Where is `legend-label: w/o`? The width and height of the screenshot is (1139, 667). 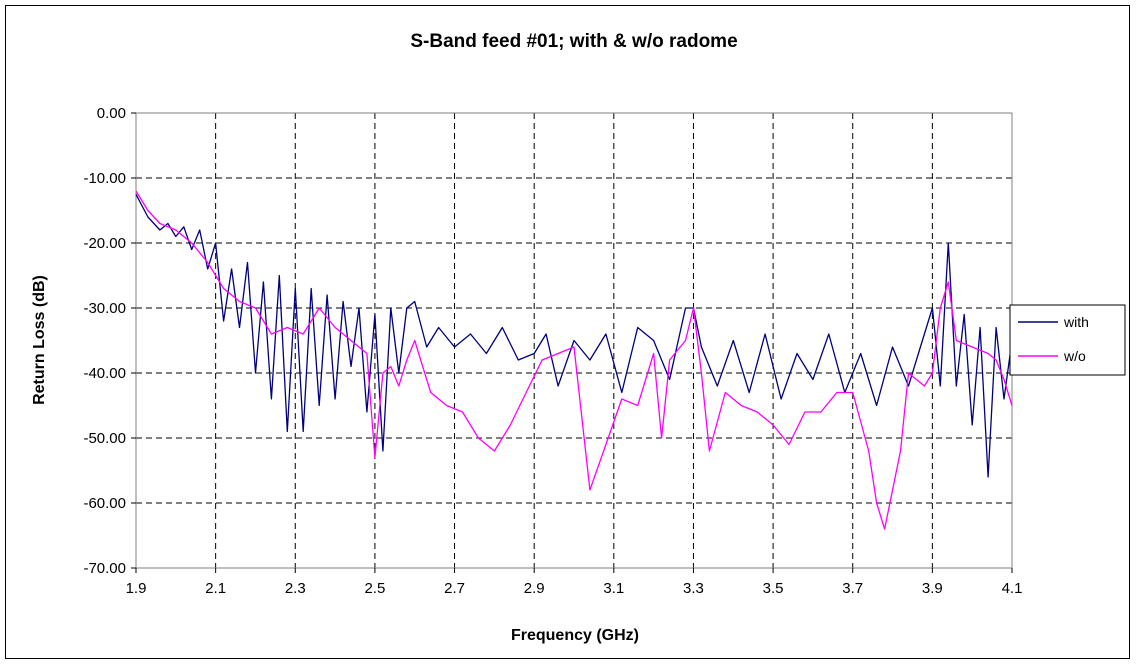
legend-label: w/o is located at coordinates (1074, 356).